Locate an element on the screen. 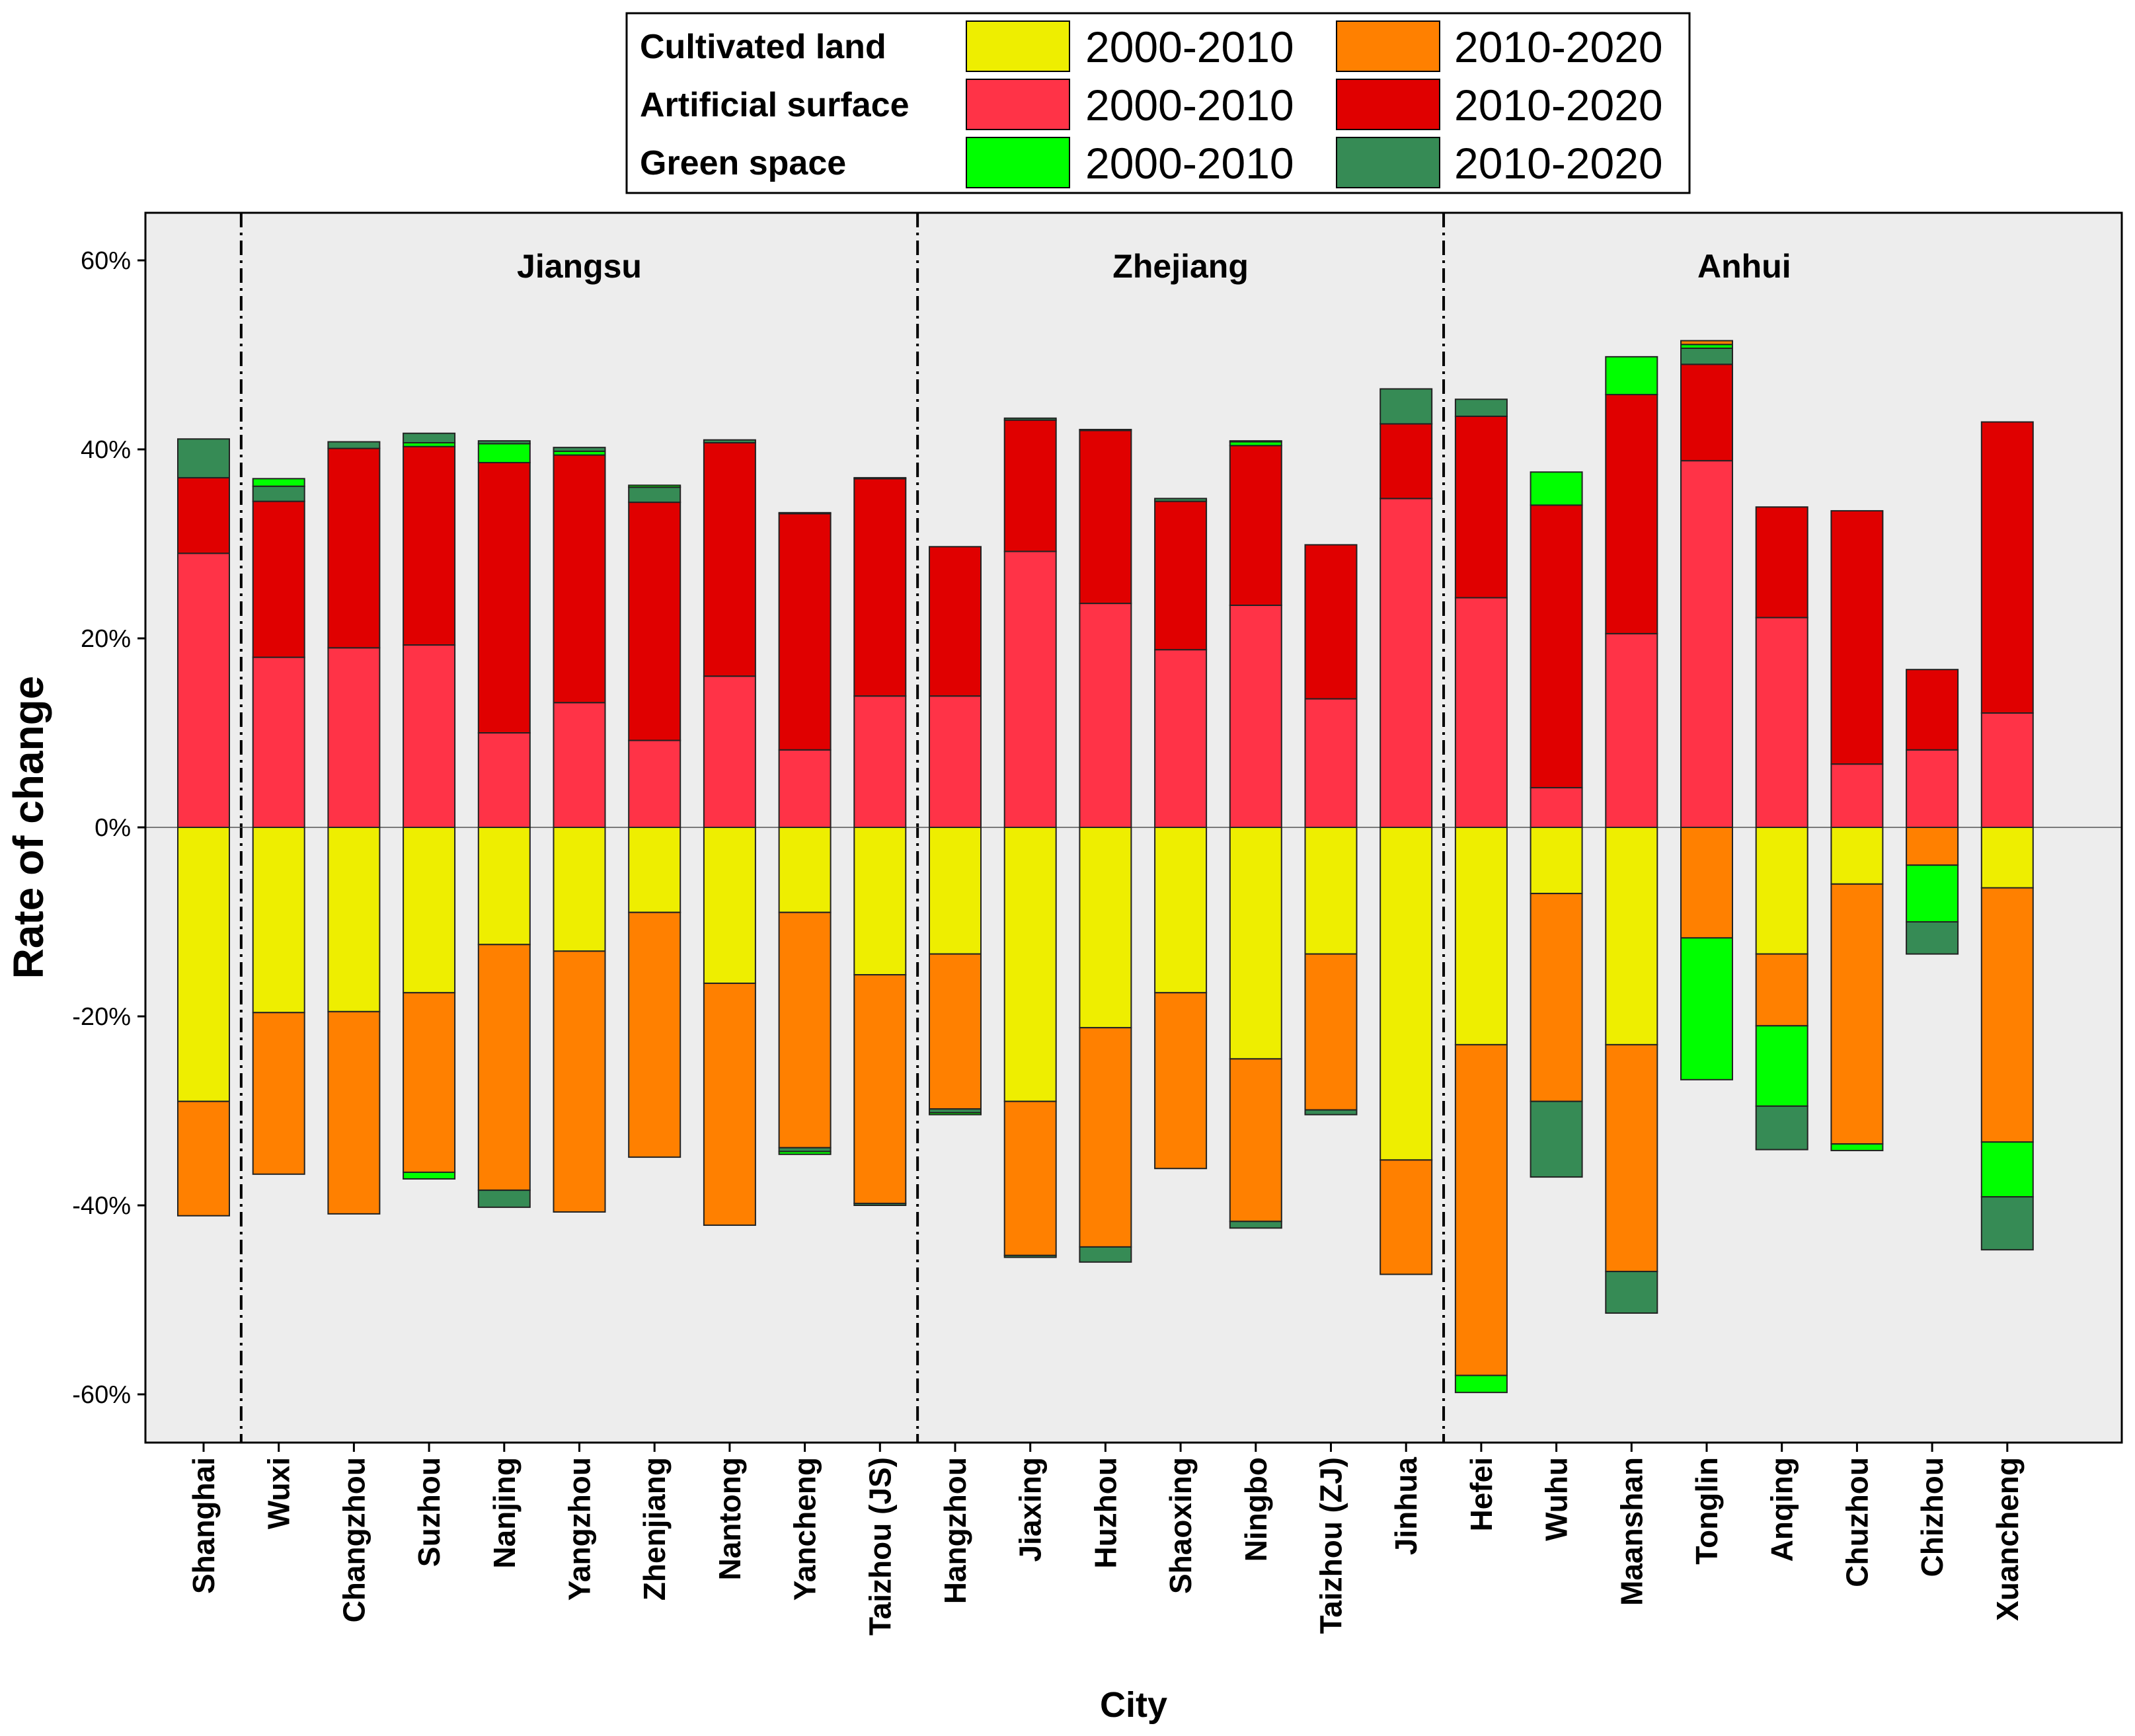  legend-row-label: Artificial surface is located at coordinates (775, 105).